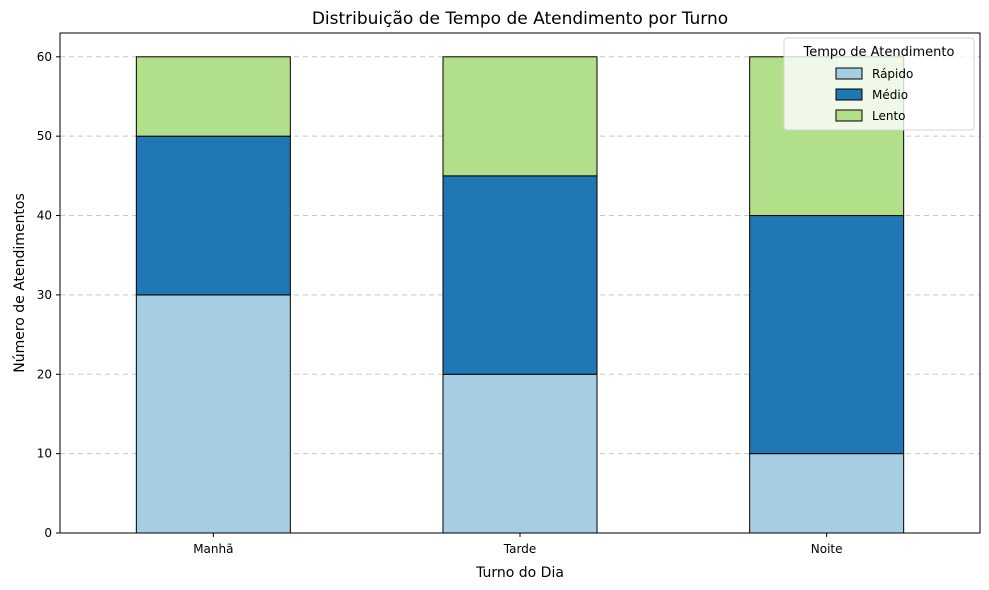 The image size is (989, 590). I want to click on legend-box, so click(879, 84).